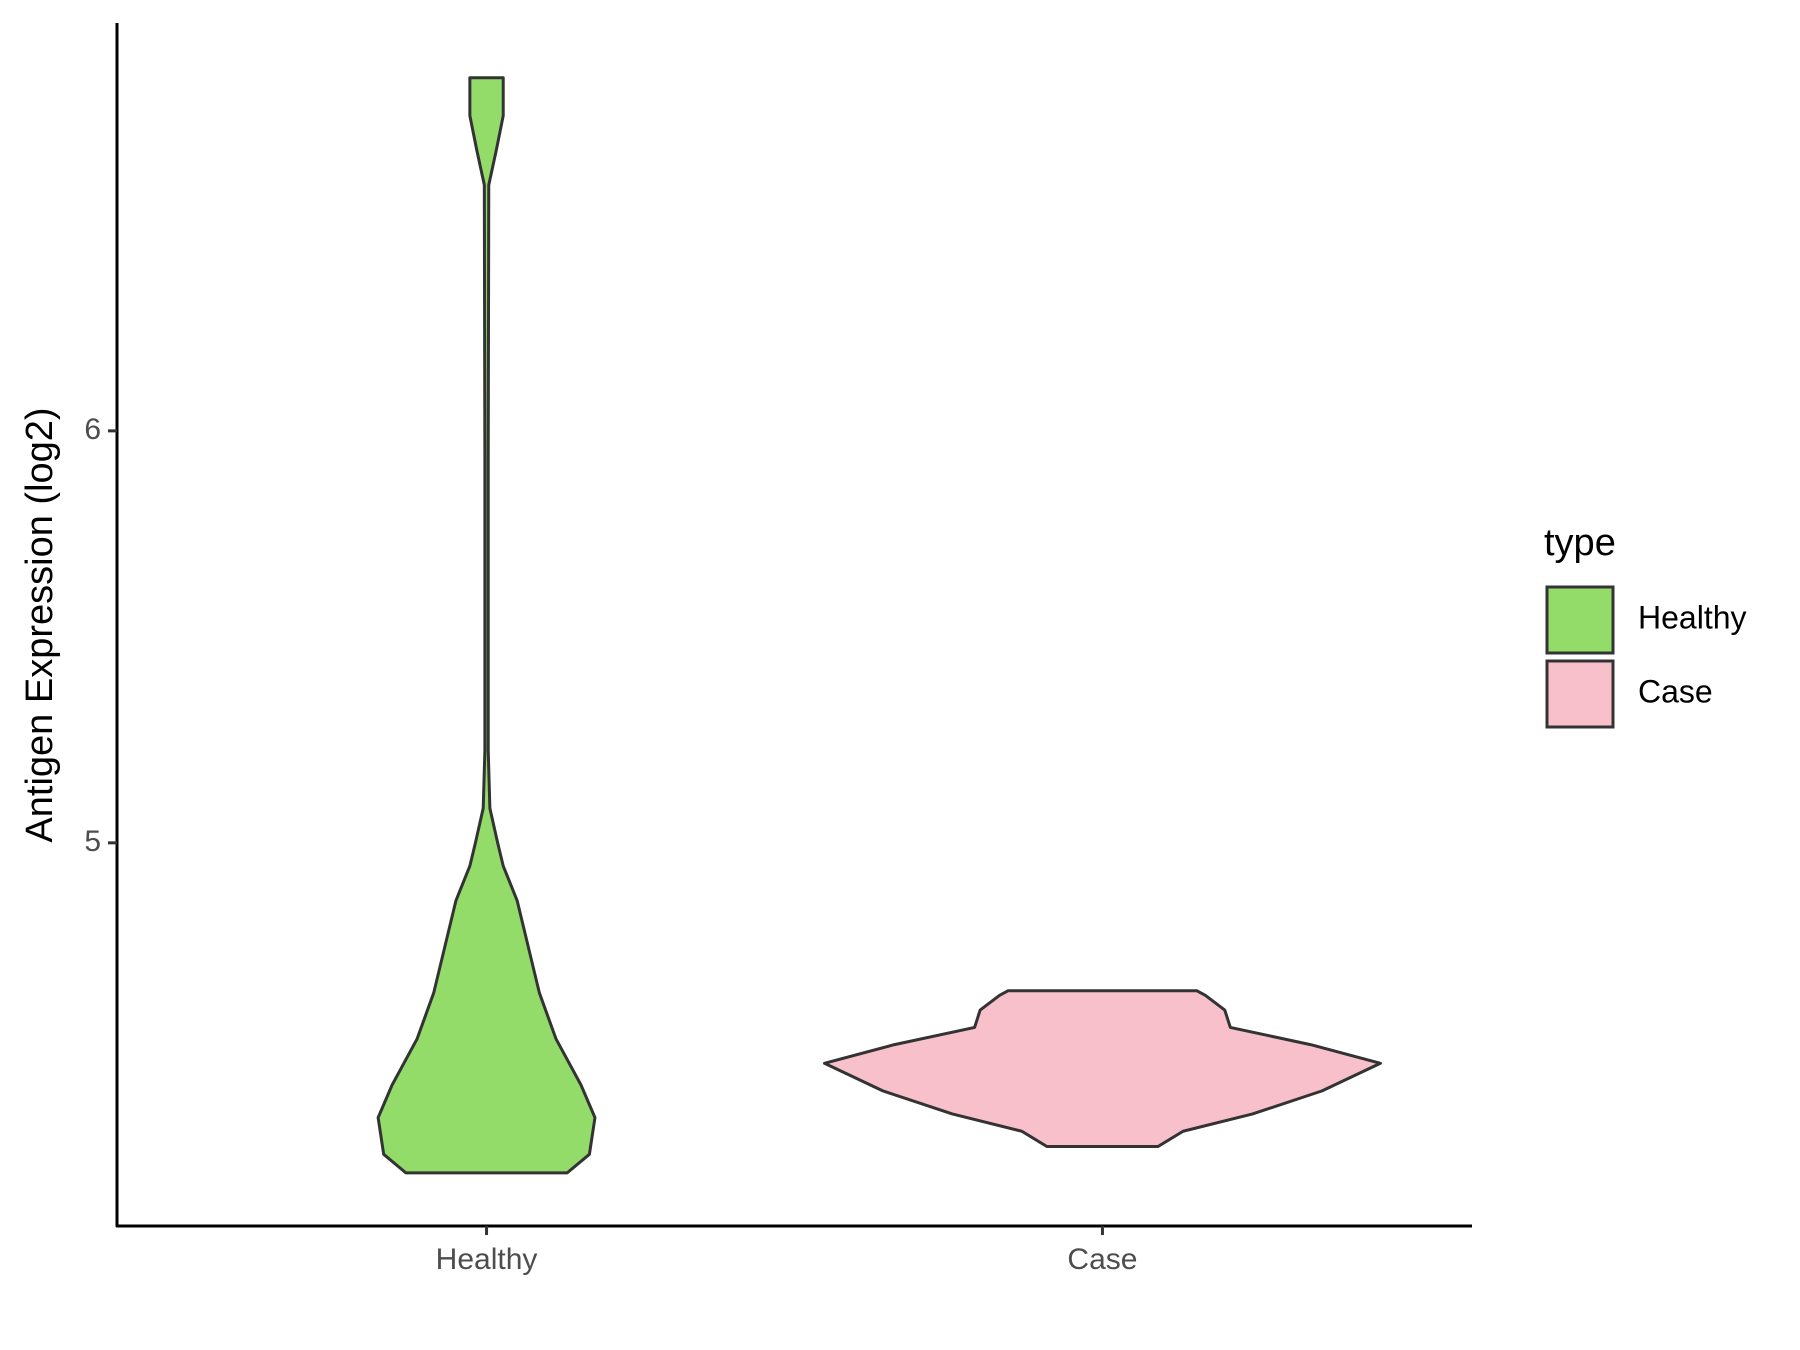 This screenshot has height=1350, width=1800. I want to click on y-axis-label: Antigen Expression (log2), so click(40, 624).